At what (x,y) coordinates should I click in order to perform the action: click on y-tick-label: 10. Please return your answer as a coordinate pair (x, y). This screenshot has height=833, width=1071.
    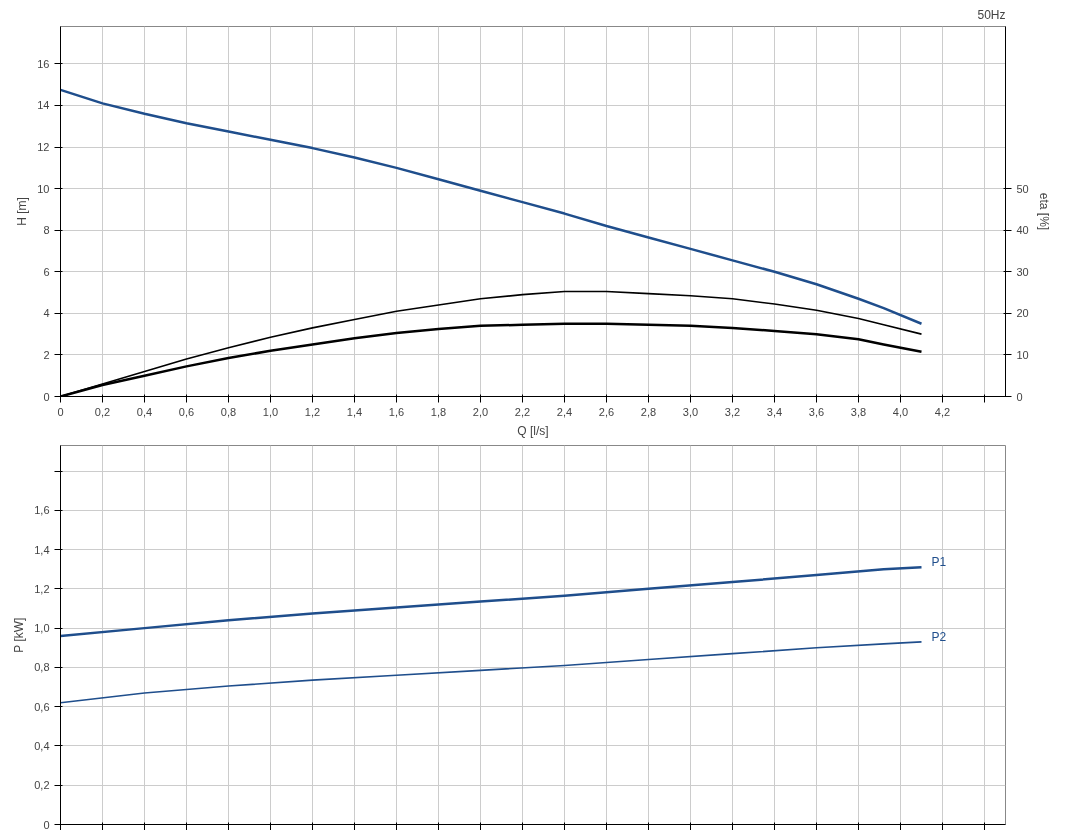
    Looking at the image, I should click on (43, 188).